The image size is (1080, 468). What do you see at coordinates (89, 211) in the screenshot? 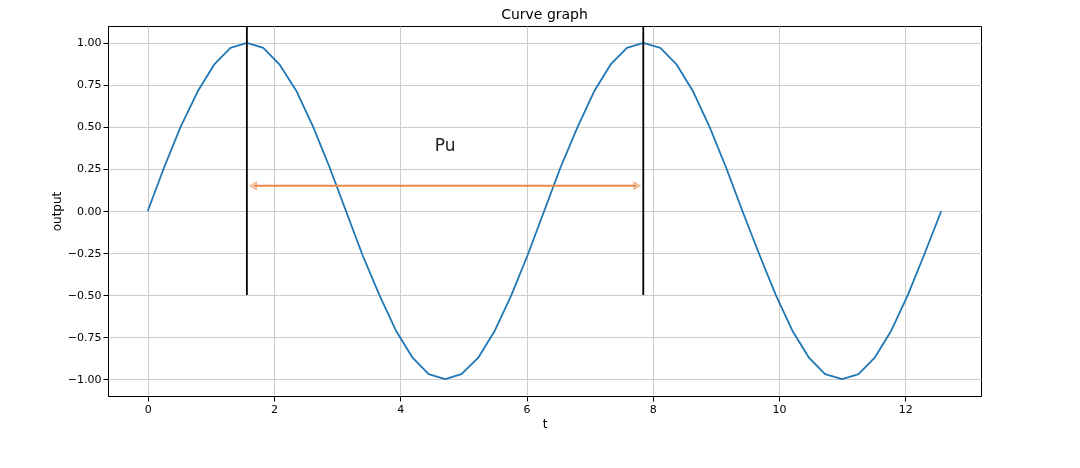
I see `y-tick-label: 0.00` at bounding box center [89, 211].